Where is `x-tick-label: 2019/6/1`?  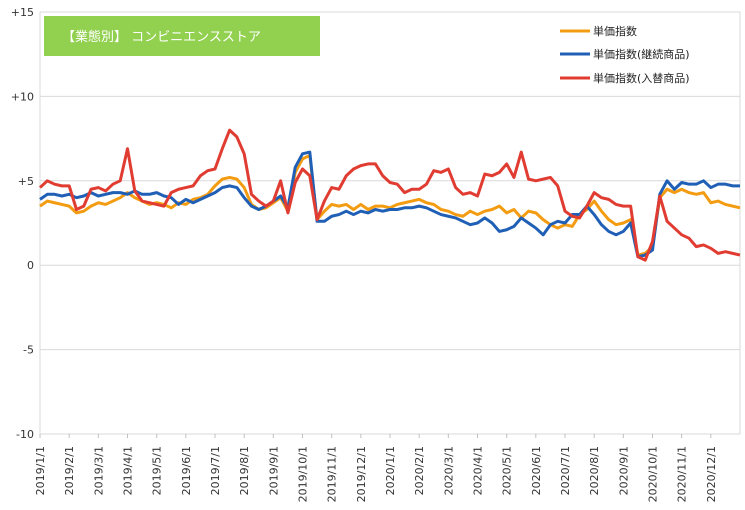
x-tick-label: 2019/6/1 is located at coordinates (186, 470).